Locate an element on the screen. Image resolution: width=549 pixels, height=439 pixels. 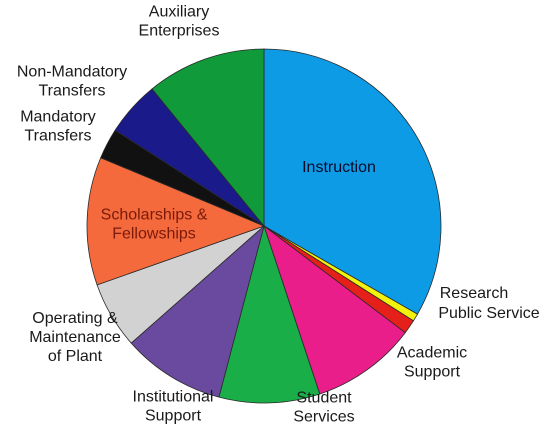
slice-academic-support is located at coordinates (334, 309).